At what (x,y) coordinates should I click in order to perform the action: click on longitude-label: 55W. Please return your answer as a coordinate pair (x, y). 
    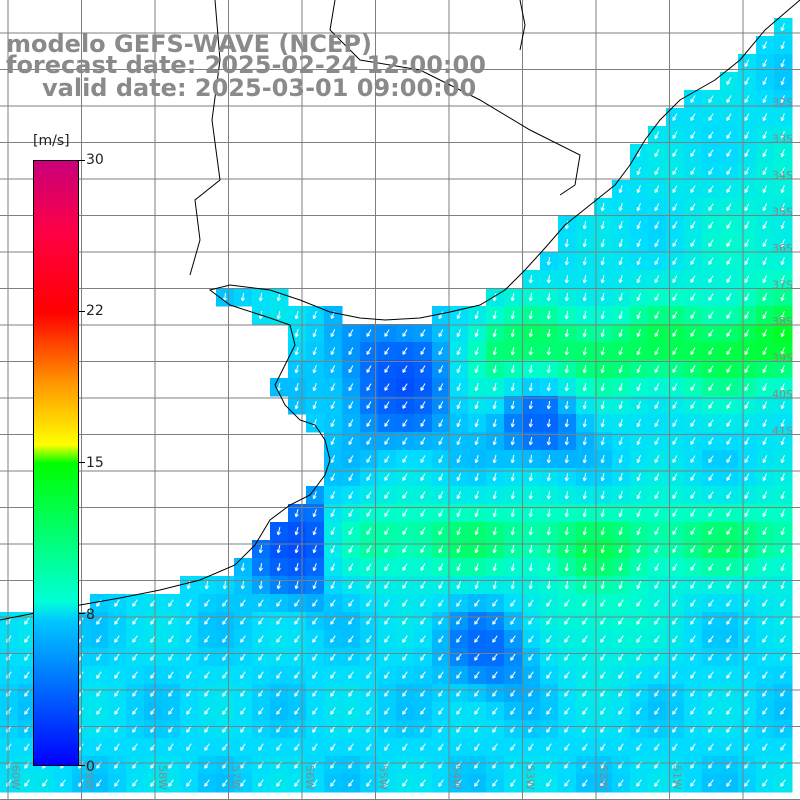
    Looking at the image, I should click on (383, 777).